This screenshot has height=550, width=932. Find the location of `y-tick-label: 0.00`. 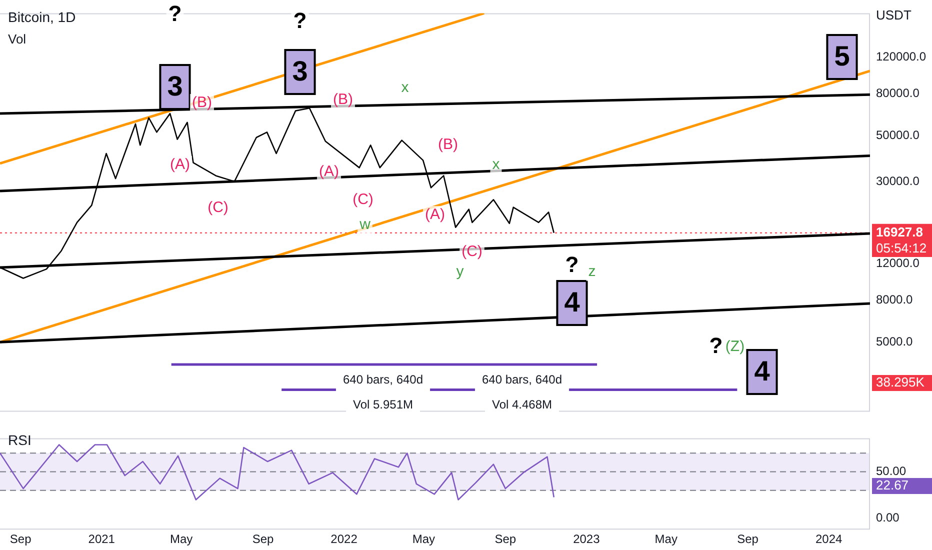

y-tick-label: 0.00 is located at coordinates (888, 517).